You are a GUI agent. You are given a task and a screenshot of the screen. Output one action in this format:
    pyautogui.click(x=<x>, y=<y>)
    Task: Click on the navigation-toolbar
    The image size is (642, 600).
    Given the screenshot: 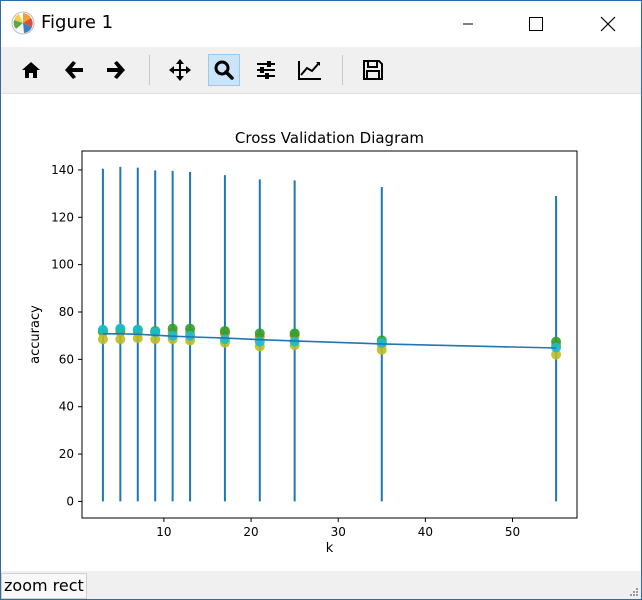 What is the action you would take?
    pyautogui.click(x=321, y=70)
    